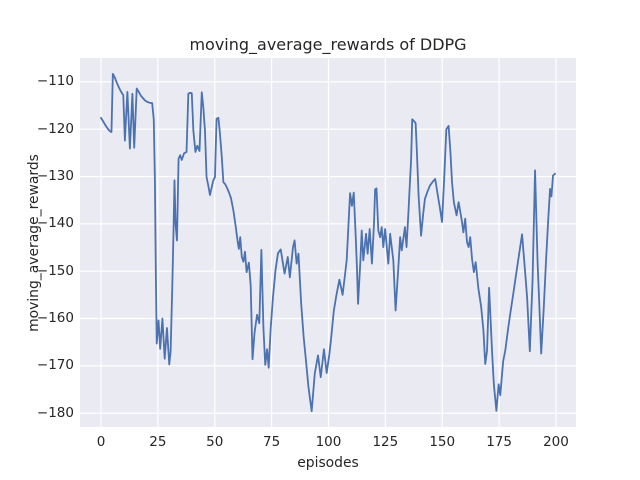 The image size is (640, 480). Describe the element at coordinates (328, 442) in the screenshot. I see `x-tick-label: 100` at that location.